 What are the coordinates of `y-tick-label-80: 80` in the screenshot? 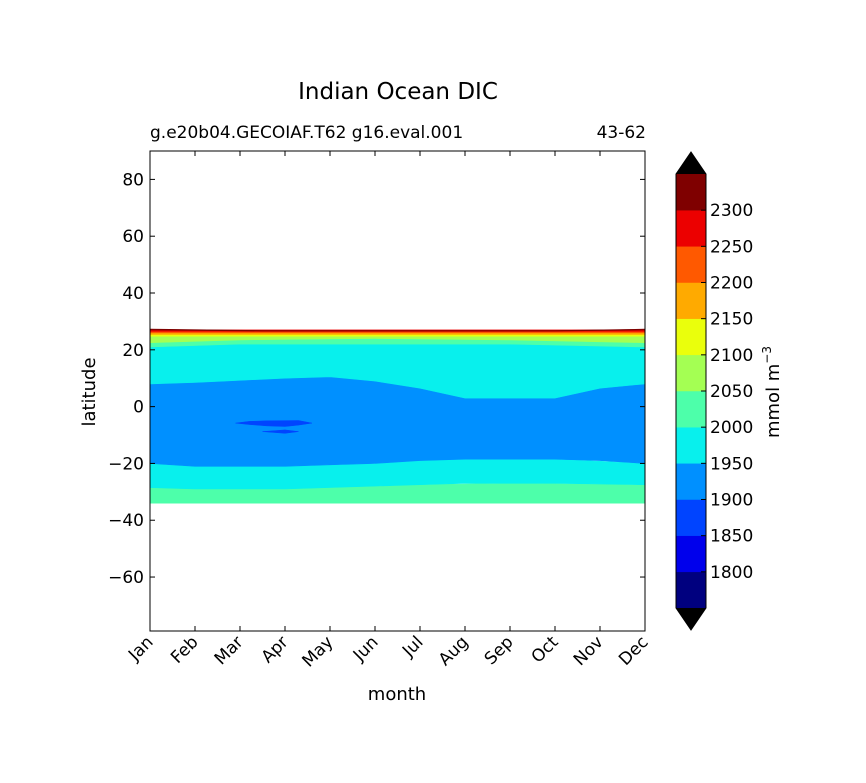 It's located at (133, 180).